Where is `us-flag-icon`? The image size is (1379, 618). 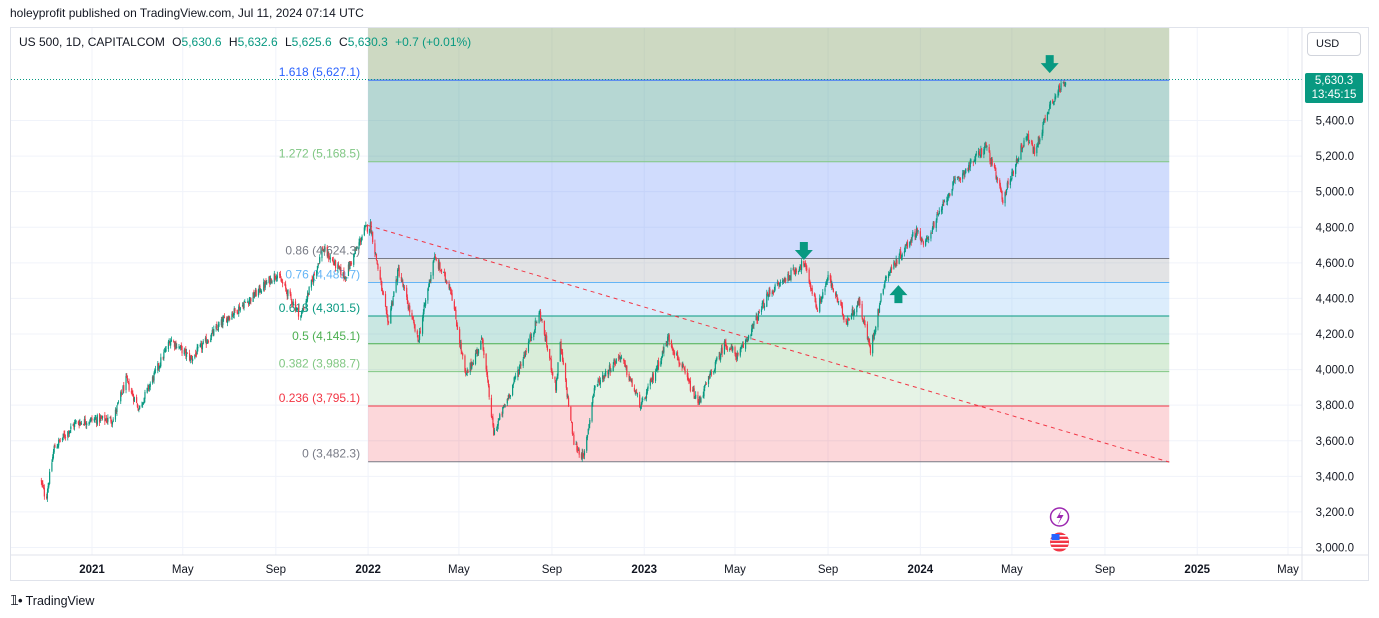 us-flag-icon is located at coordinates (1060, 542).